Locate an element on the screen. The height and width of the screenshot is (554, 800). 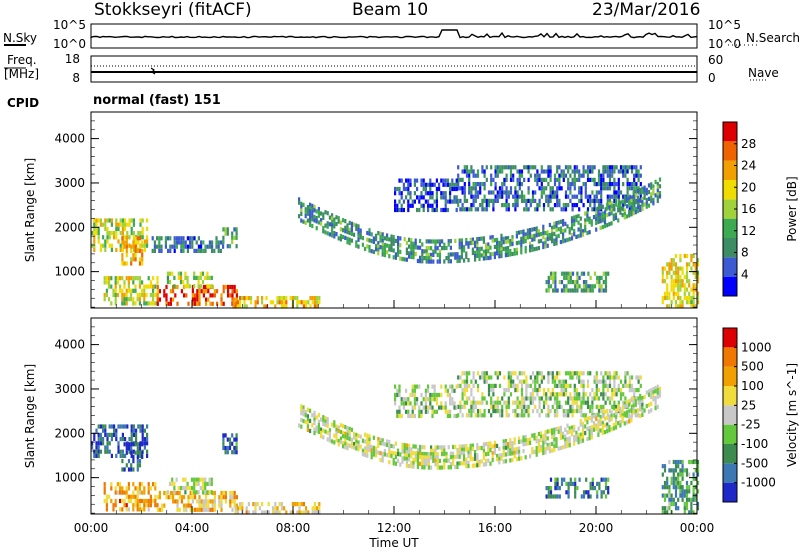
velocity-colorbar-swatch is located at coordinates (730, 338).